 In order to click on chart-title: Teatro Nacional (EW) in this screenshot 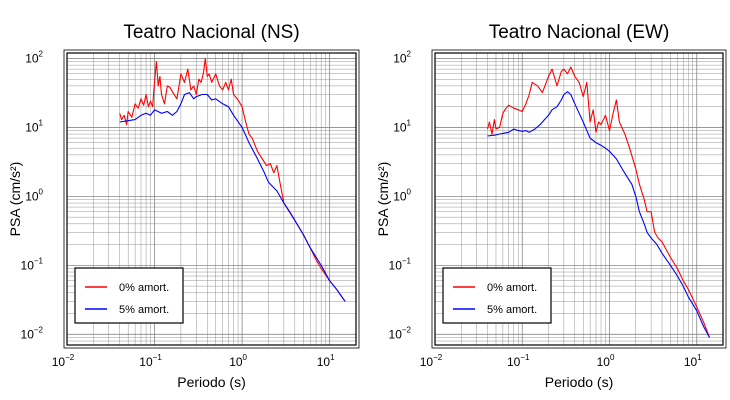, I will do `click(579, 32)`.